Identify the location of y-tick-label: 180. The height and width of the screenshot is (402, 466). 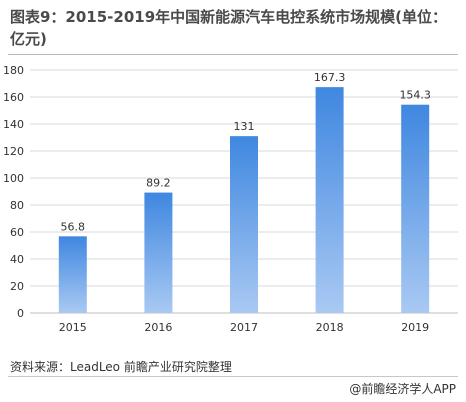
(13, 70).